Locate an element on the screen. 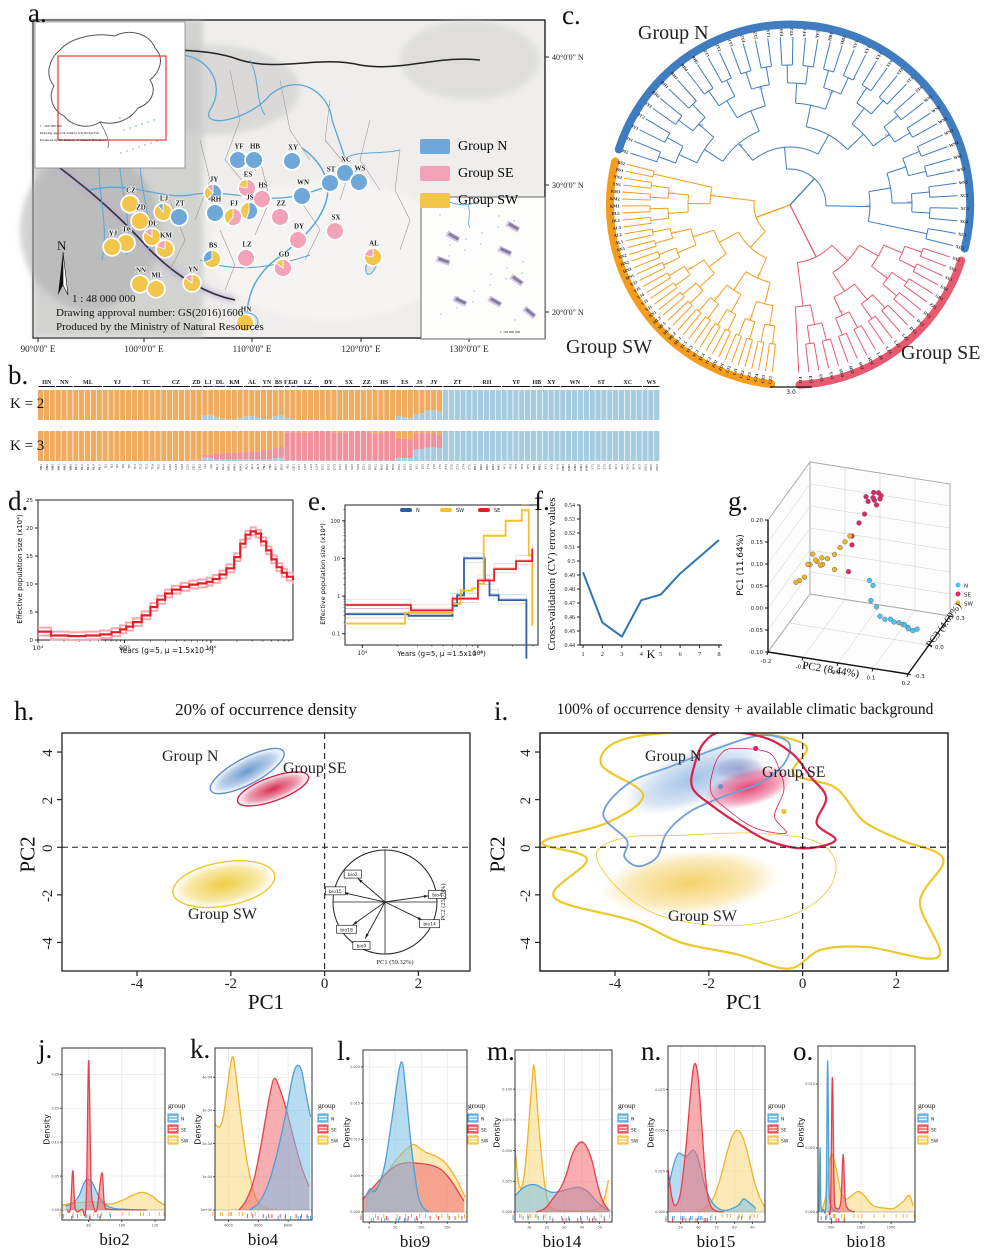  svg-text: ZT is located at coordinates (180, 204).